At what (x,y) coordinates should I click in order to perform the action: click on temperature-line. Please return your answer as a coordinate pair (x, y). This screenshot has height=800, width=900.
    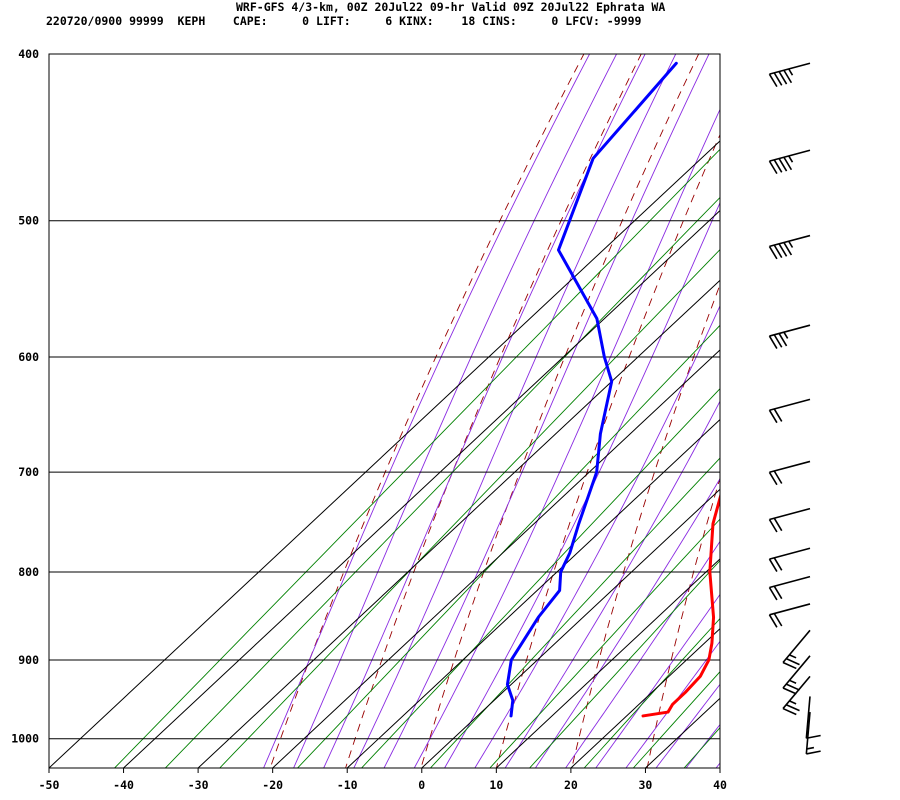
    Looking at the image, I should click on (680, 605).